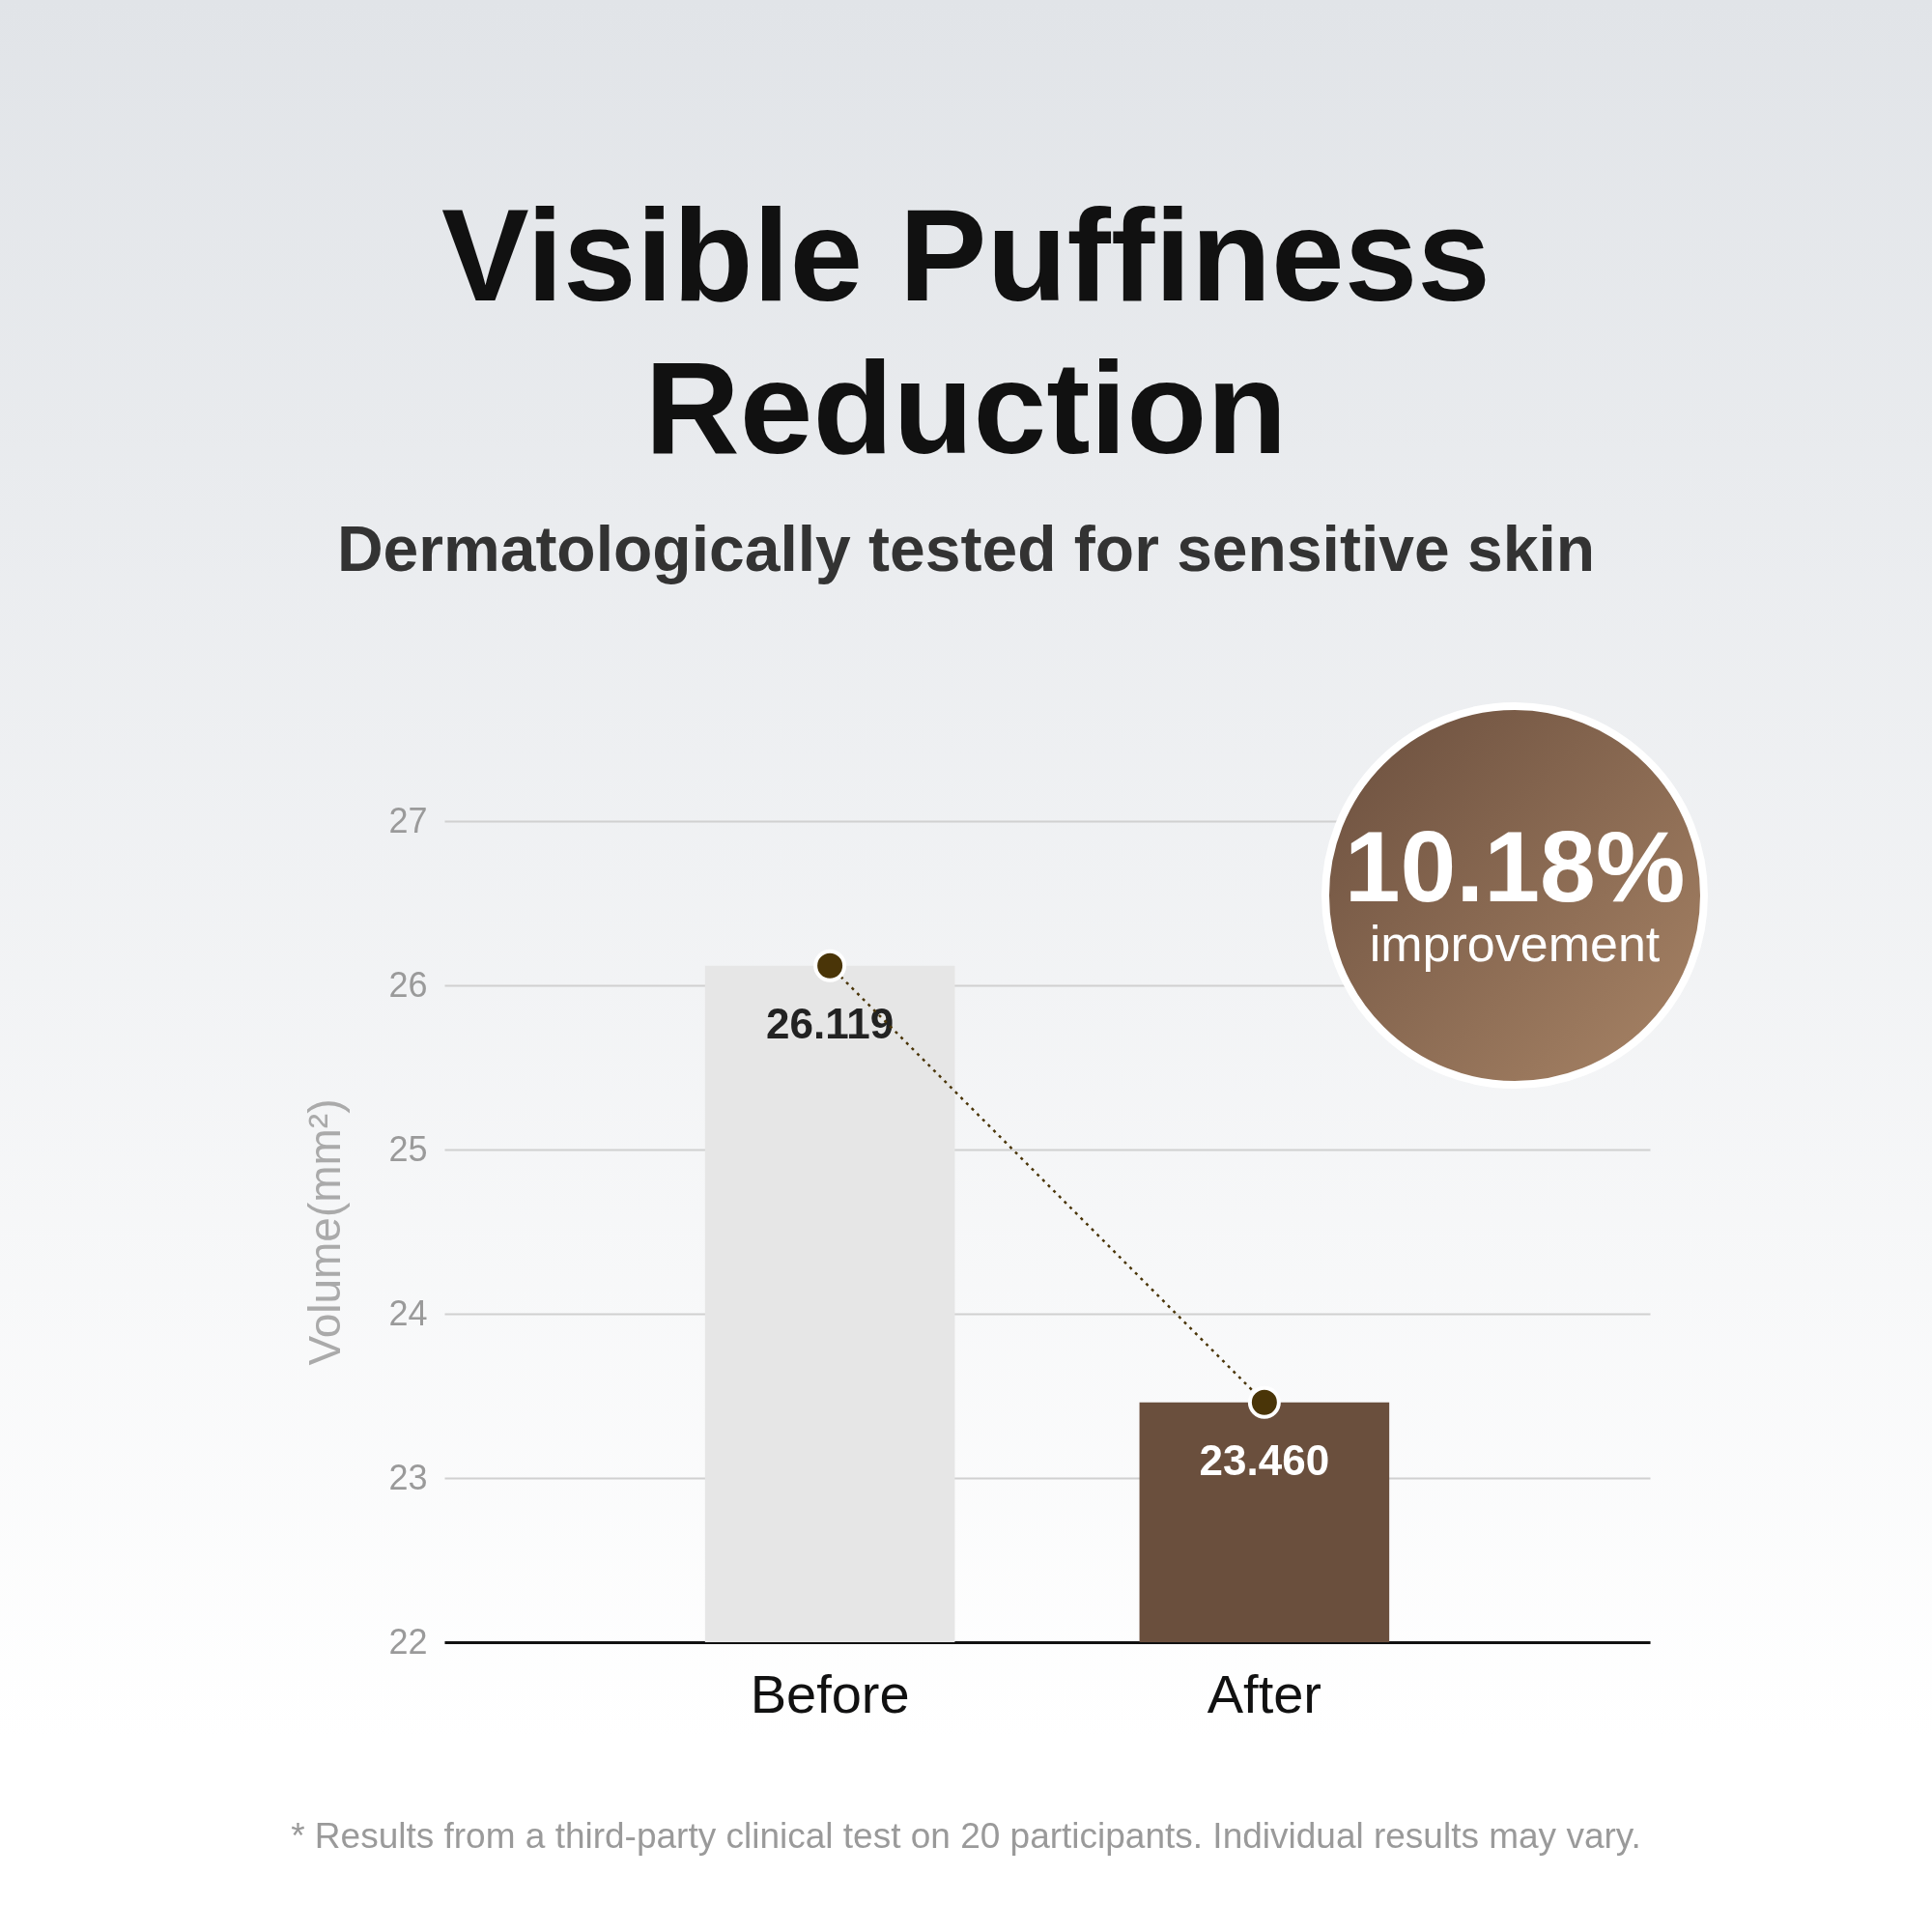 The width and height of the screenshot is (1932, 1932). Describe the element at coordinates (966, 548) in the screenshot. I see `chart-subtitle: Dermatologically tested for sensitive skin` at that location.